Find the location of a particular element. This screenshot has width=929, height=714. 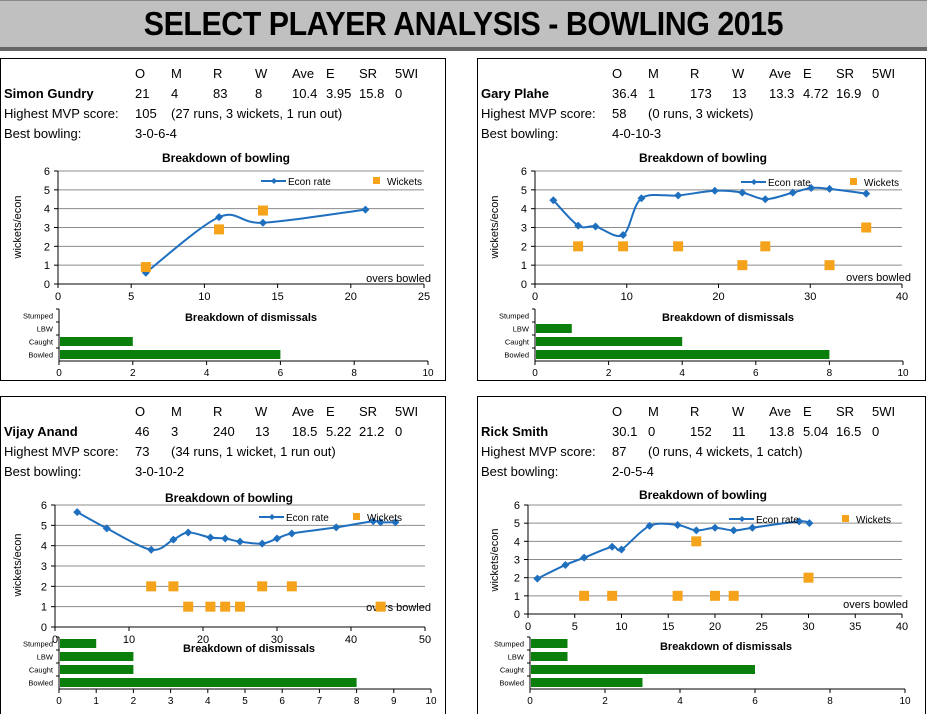

stats-row: Best bowling: 3-0-10-2 is located at coordinates (223, 472).